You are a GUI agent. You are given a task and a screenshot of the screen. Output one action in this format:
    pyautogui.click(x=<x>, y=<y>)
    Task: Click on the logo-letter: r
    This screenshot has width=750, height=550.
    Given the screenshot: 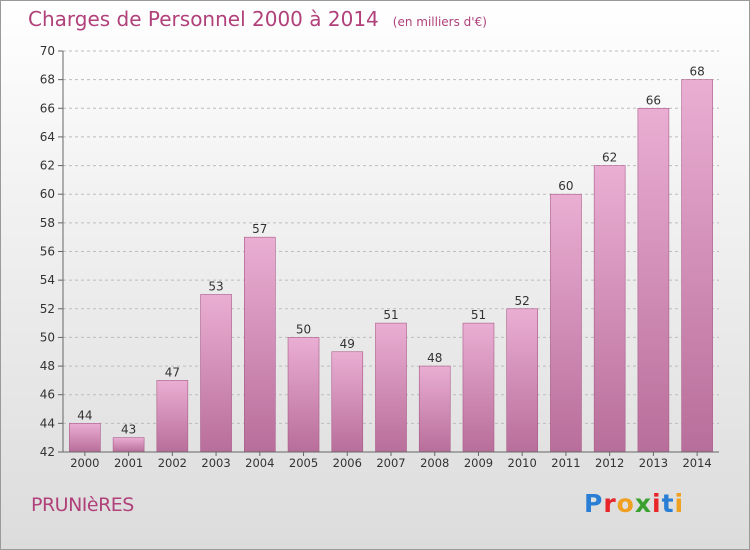 What is the action you would take?
    pyautogui.click(x=610, y=503)
    